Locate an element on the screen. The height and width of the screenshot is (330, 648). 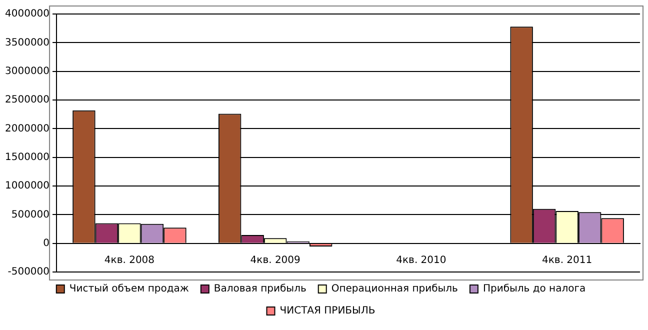
y-tick-label: 0 is located at coordinates (46, 243).